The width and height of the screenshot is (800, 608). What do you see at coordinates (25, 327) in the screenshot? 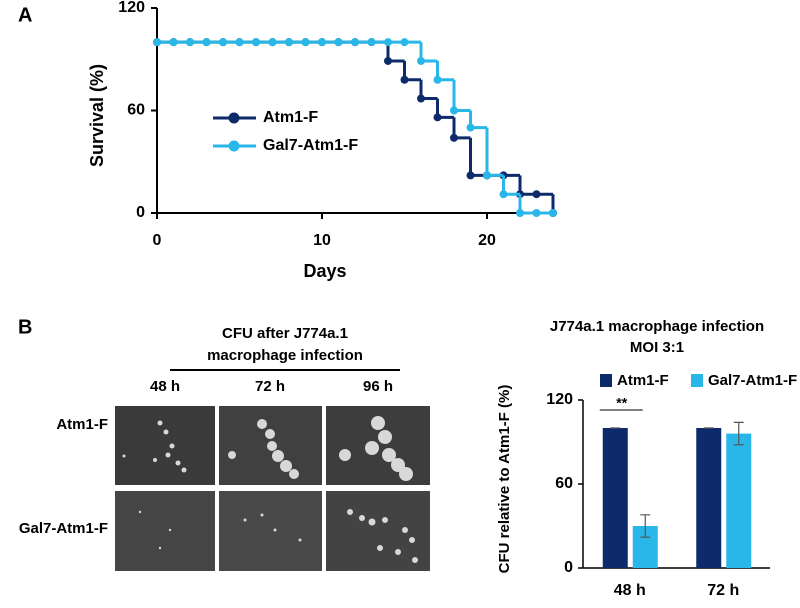
I see `panel-label: B` at bounding box center [25, 327].